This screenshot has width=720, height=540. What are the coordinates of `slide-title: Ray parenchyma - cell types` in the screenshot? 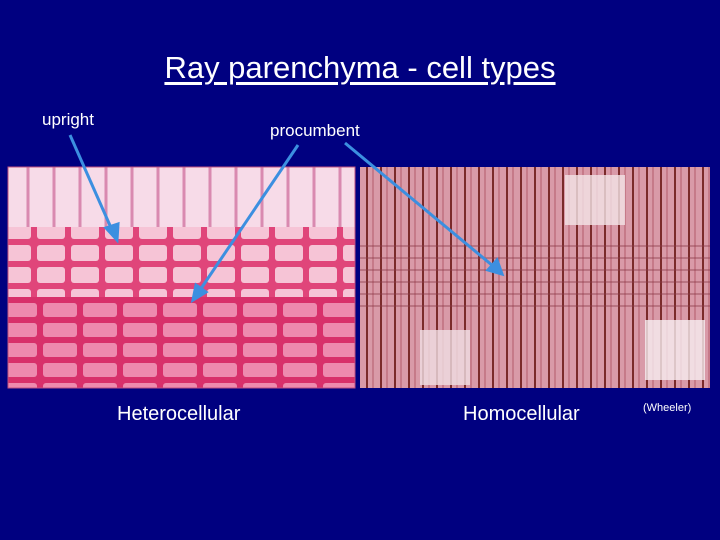 It's located at (360, 67).